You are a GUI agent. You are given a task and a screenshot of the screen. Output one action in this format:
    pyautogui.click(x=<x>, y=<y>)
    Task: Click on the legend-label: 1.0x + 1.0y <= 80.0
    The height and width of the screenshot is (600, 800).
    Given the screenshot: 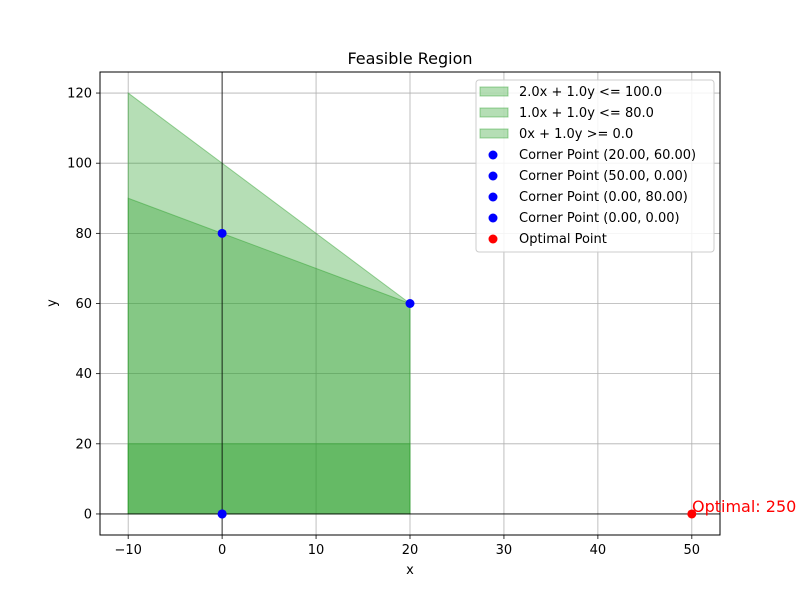 What is the action you would take?
    pyautogui.click(x=586, y=113)
    